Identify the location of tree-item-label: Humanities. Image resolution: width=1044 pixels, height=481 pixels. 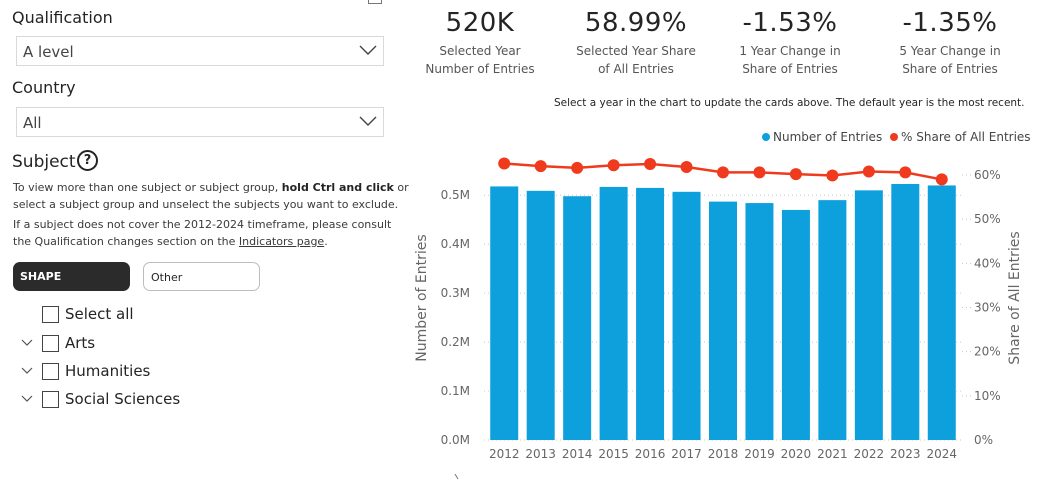
(108, 371).